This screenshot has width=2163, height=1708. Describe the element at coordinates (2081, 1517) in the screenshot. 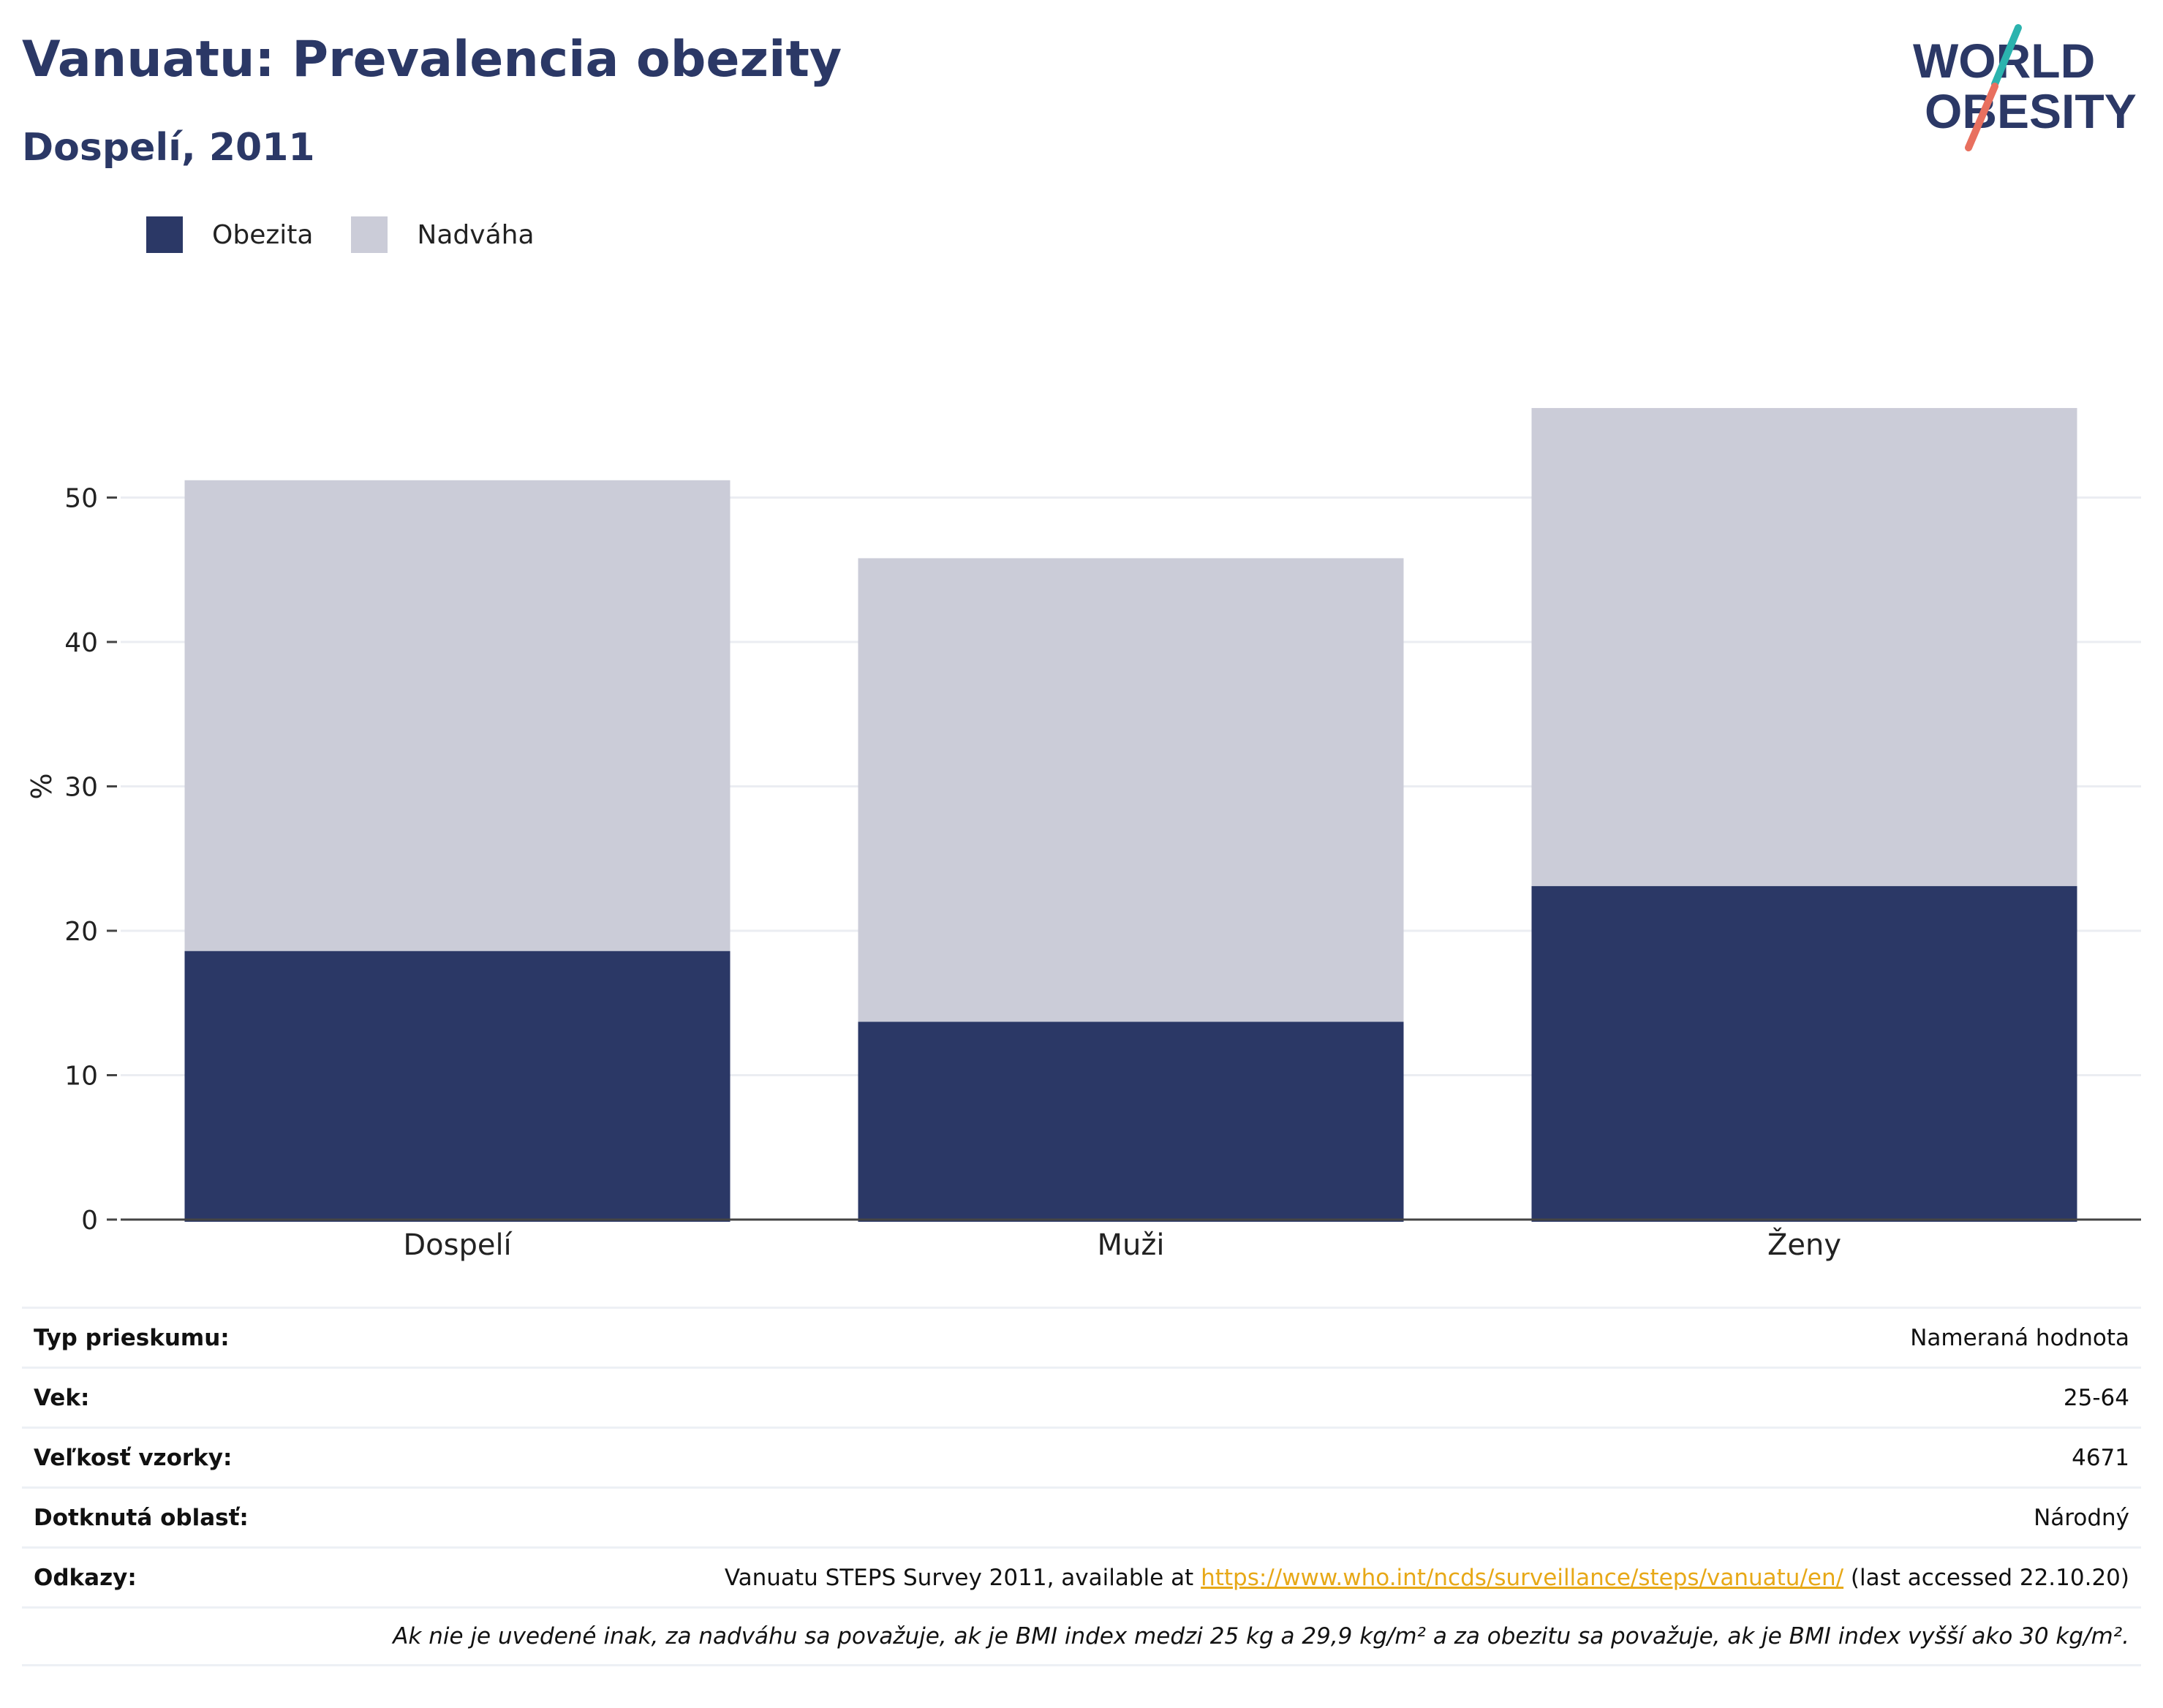

I see `area-value: Národný` at that location.